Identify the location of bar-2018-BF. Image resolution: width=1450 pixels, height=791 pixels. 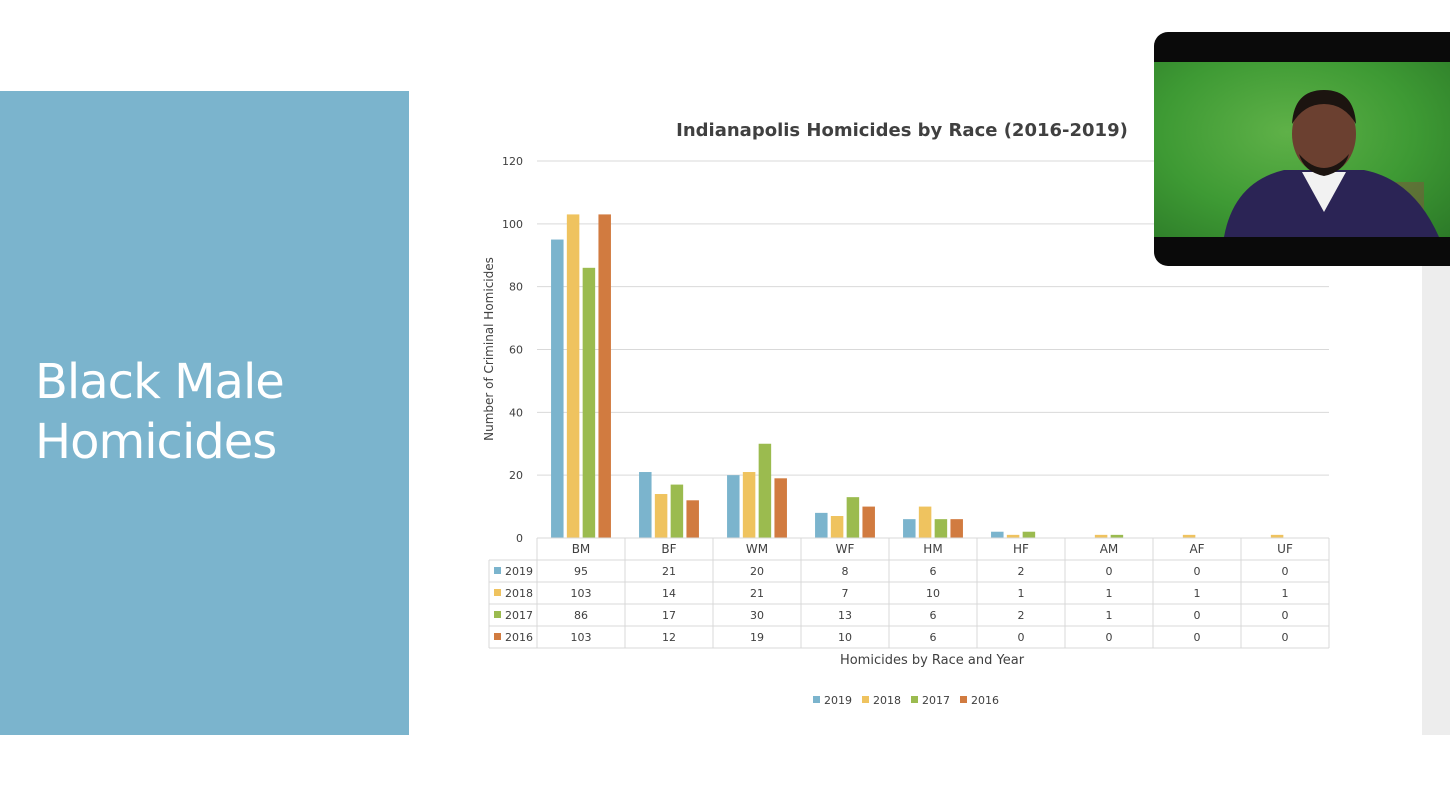
(661, 516).